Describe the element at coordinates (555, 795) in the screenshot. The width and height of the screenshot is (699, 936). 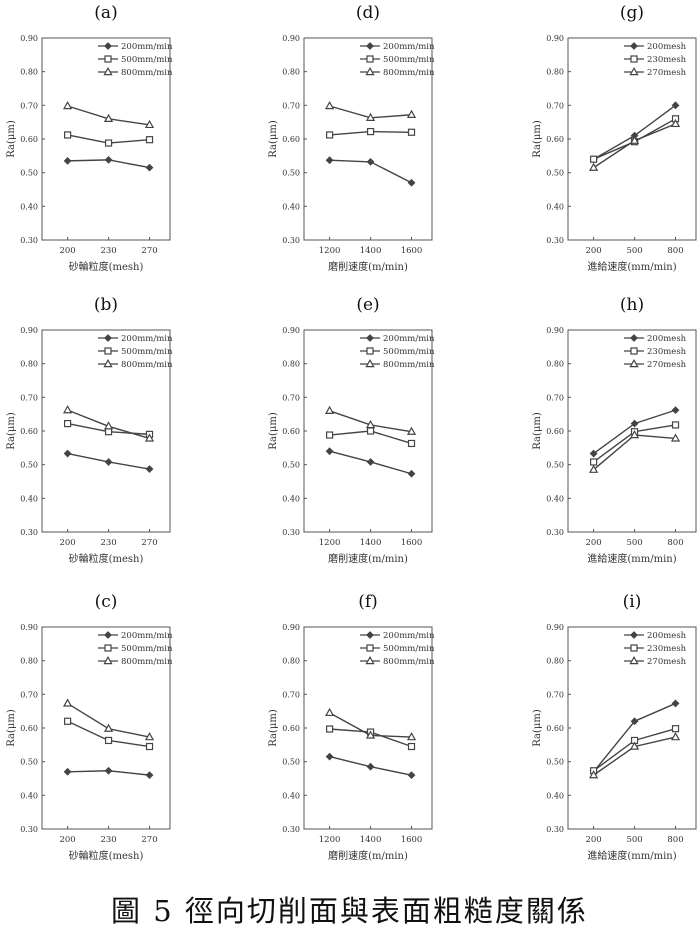
I see `y-tick-label: 0.40` at that location.